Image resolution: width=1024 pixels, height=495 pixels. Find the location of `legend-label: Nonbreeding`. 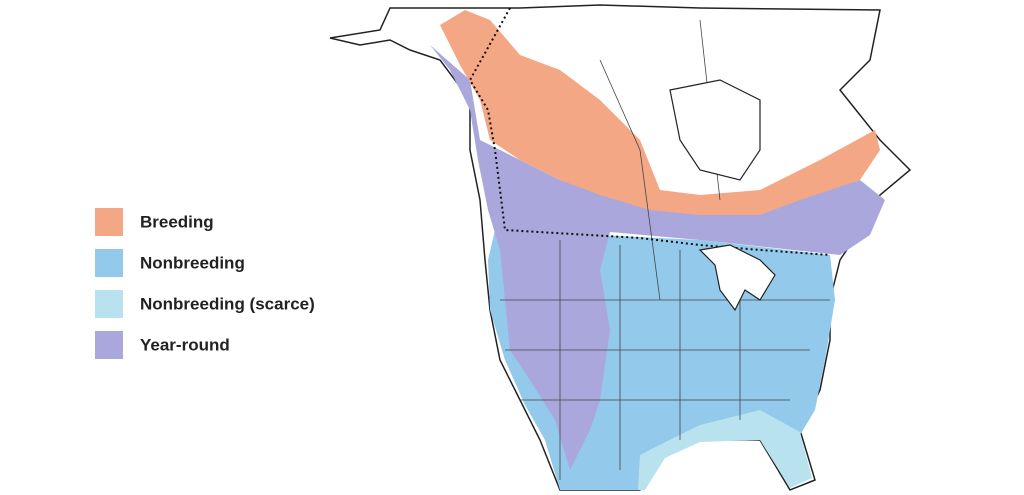

legend-label: Nonbreeding is located at coordinates (192, 262).